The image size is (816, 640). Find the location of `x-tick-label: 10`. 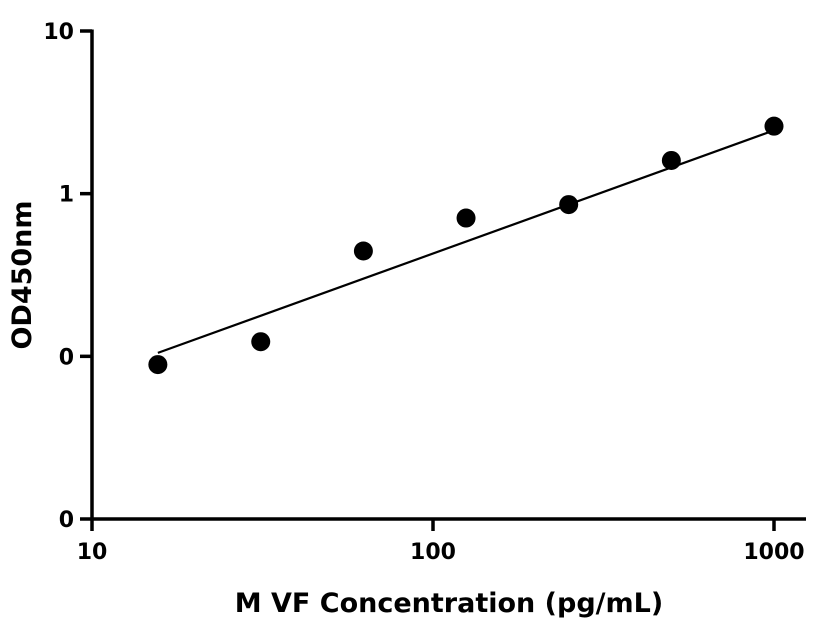

x-tick-label: 10 is located at coordinates (92, 552).